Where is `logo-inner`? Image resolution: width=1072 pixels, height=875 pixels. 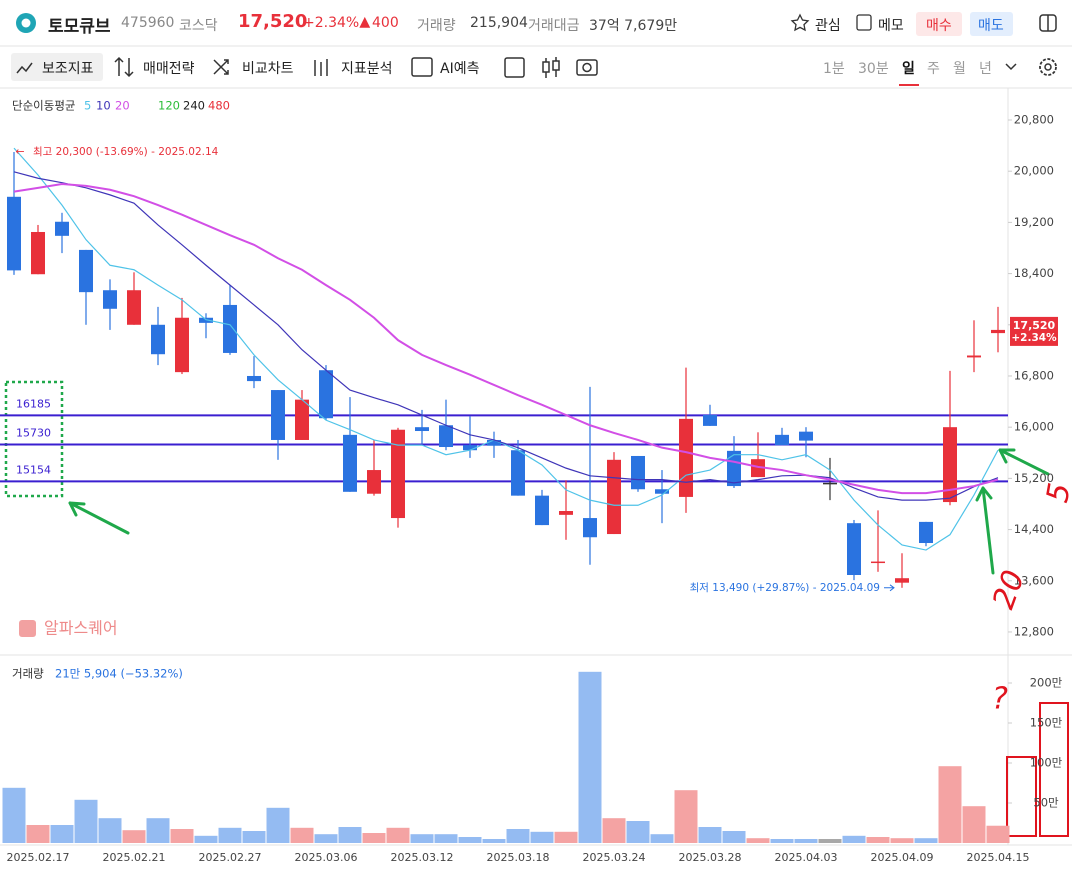 logo-inner is located at coordinates (26, 23).